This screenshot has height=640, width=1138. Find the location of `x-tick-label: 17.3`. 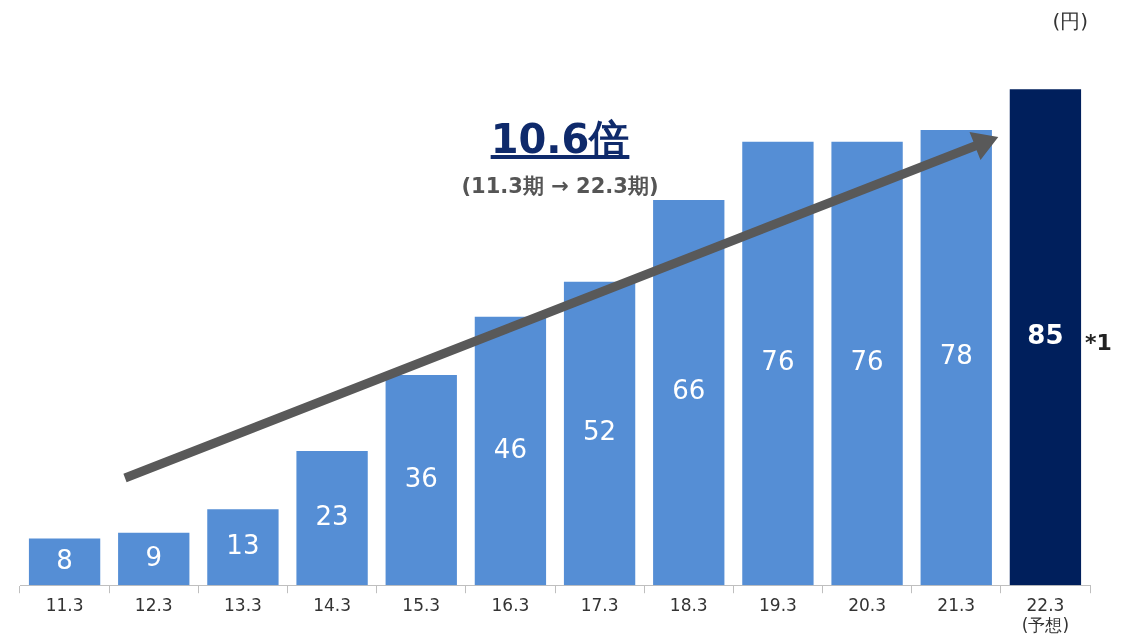

x-tick-label: 17.3 is located at coordinates (599, 604).